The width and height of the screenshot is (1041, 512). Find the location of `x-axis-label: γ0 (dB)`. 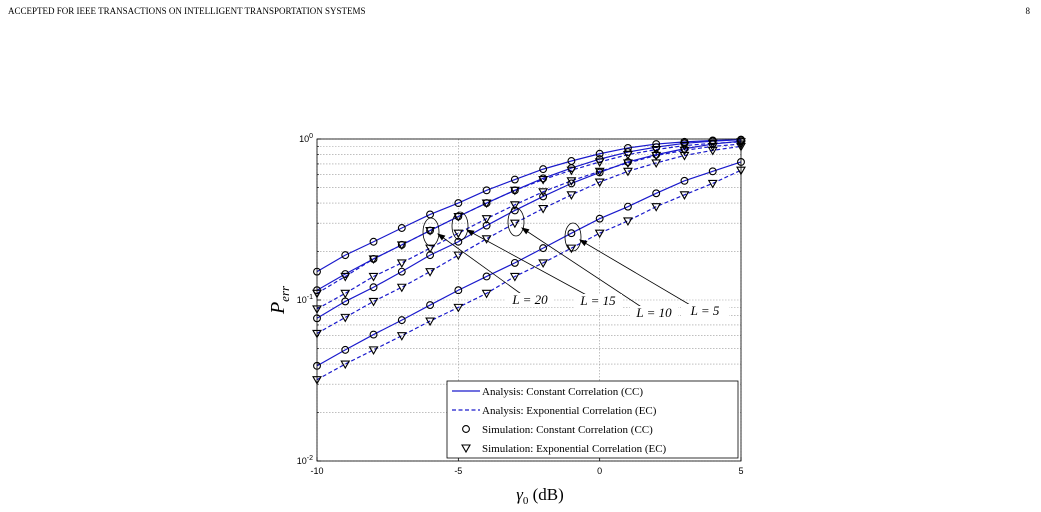

x-axis-label: γ0 (dB) is located at coordinates (540, 496).